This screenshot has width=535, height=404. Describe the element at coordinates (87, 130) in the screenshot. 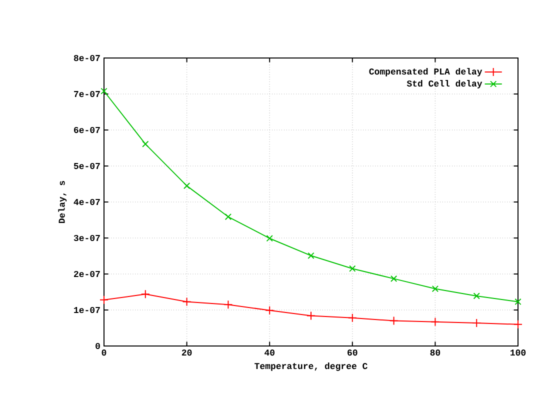

I see `y-tick-label: 6e-07` at that location.